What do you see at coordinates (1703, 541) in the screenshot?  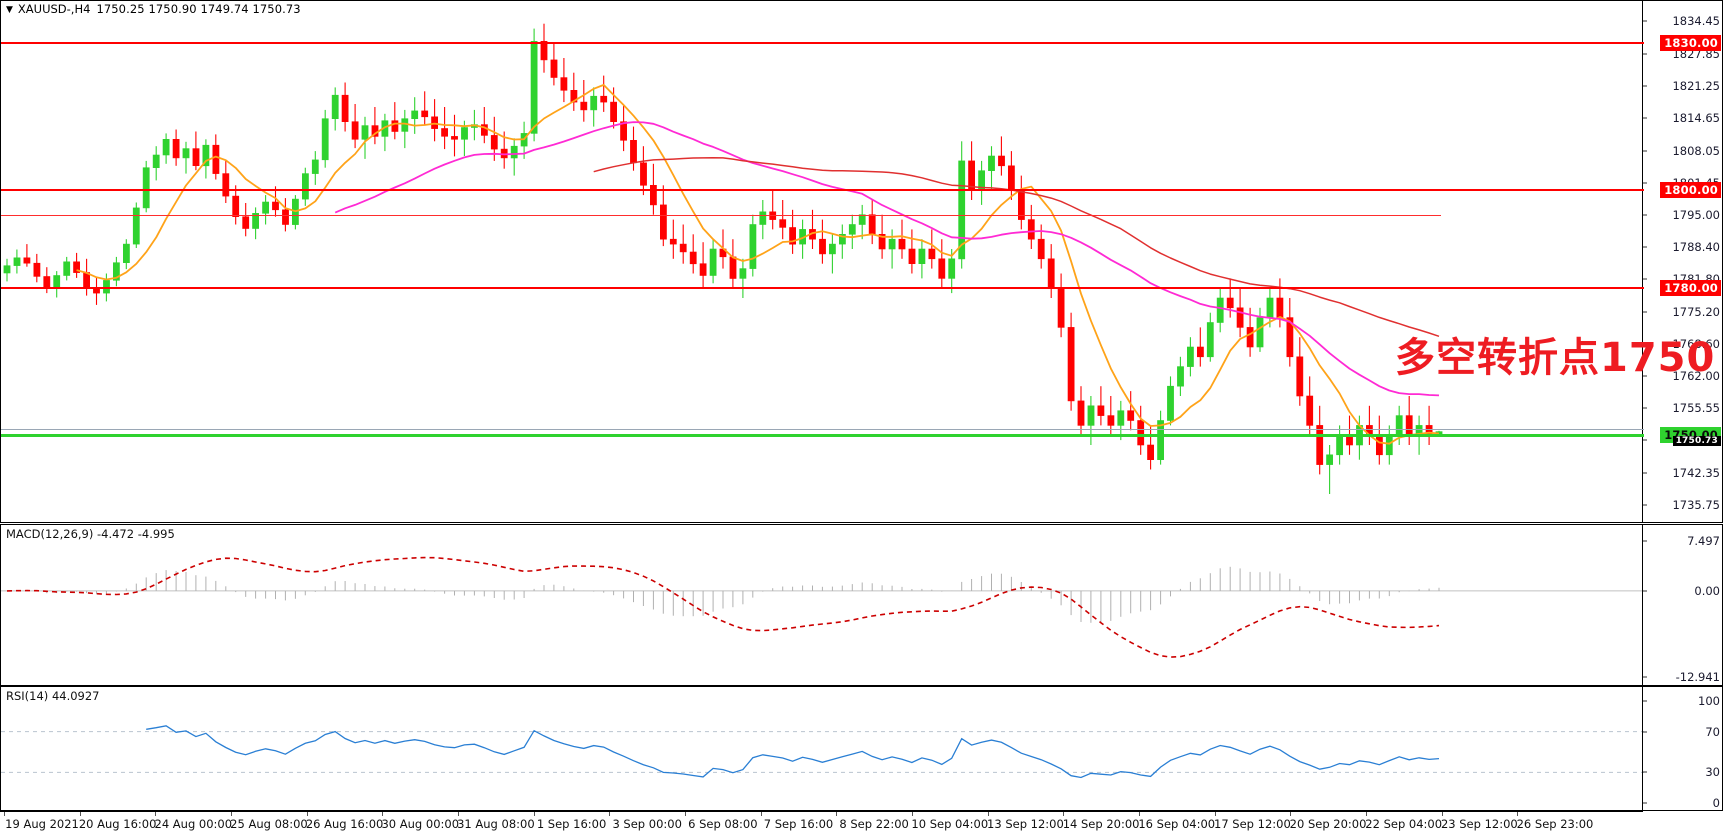 I see `macd-tick-label: 7.497` at bounding box center [1703, 541].